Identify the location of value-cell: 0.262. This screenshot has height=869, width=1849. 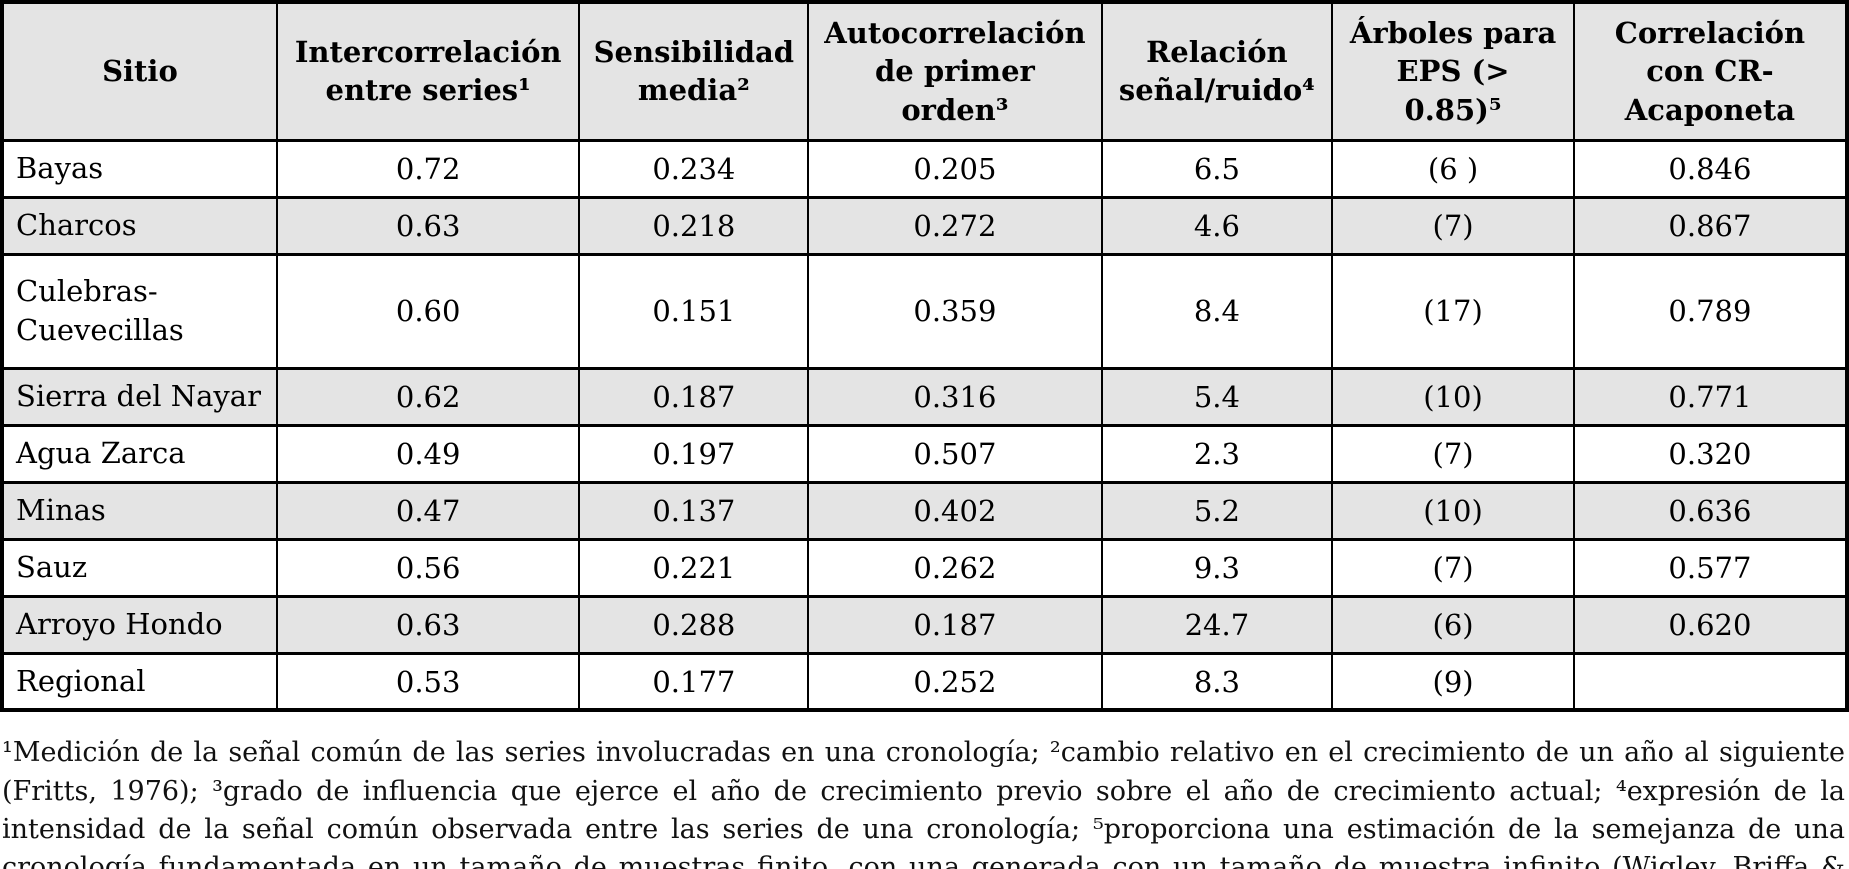
(955, 567).